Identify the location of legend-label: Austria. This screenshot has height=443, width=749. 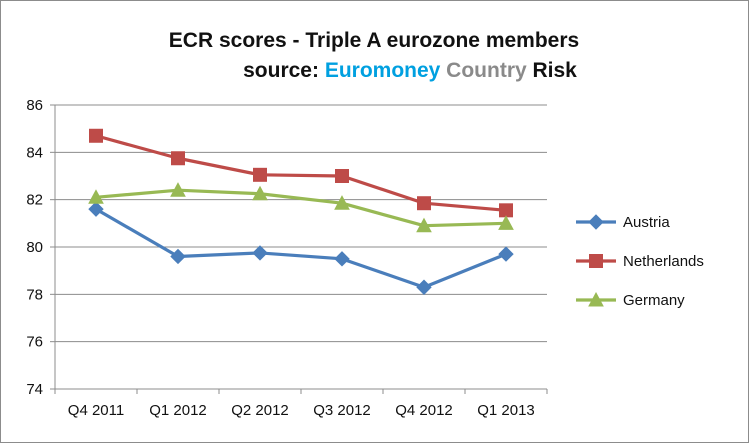
(646, 222).